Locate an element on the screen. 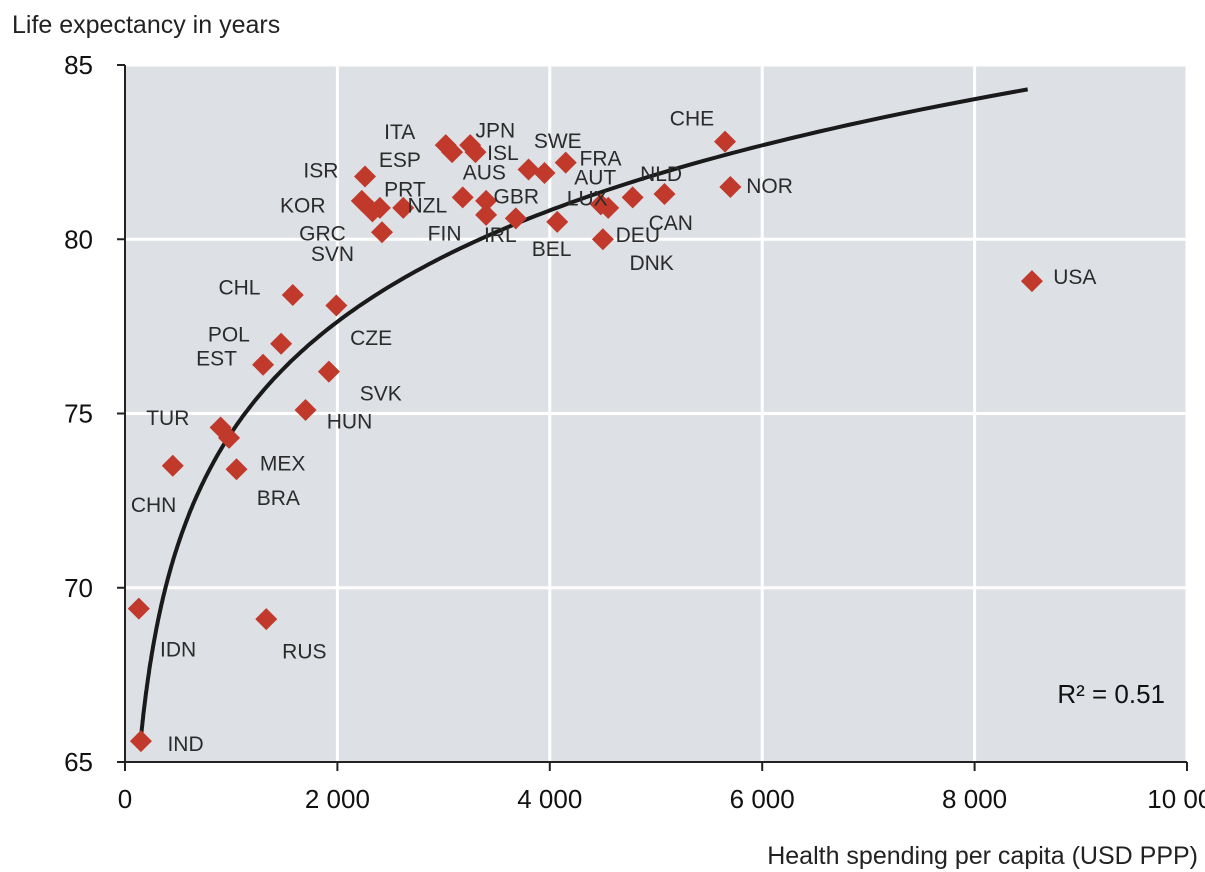 Image resolution: width=1205 pixels, height=872 pixels. point-label-prt: PRT is located at coordinates (405, 190).